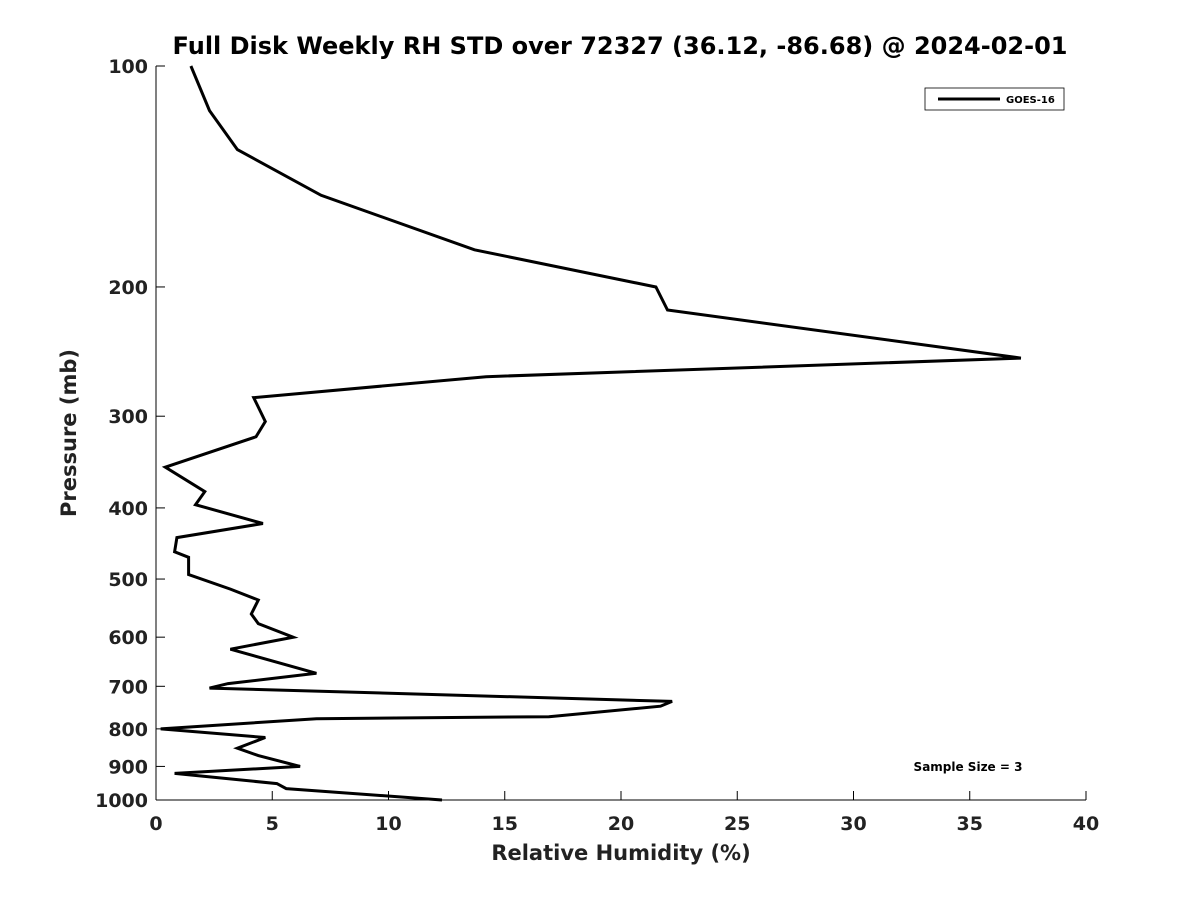 The image size is (1200, 900). Describe the element at coordinates (69, 433) in the screenshot. I see `y-axis-label: Pressure (mb)` at that location.